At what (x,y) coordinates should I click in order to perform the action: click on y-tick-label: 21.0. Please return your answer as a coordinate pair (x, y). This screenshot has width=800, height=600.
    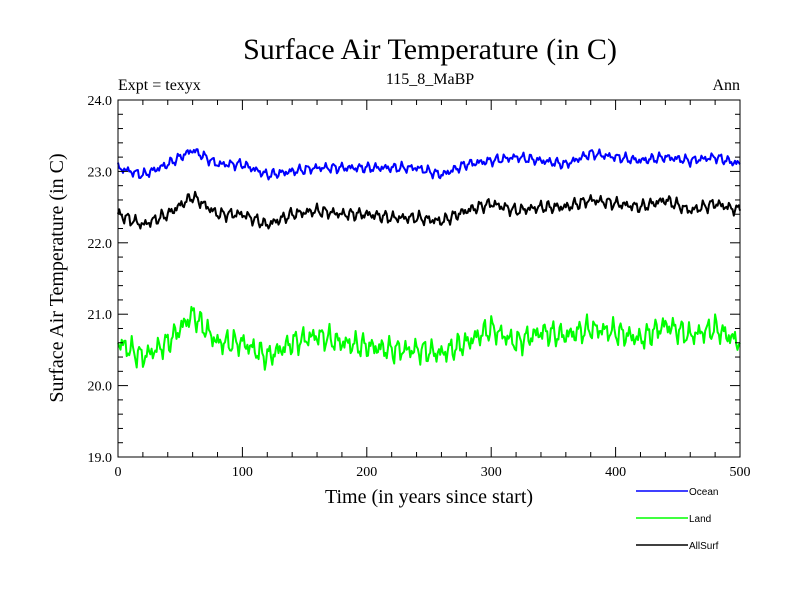
    Looking at the image, I should click on (100, 315).